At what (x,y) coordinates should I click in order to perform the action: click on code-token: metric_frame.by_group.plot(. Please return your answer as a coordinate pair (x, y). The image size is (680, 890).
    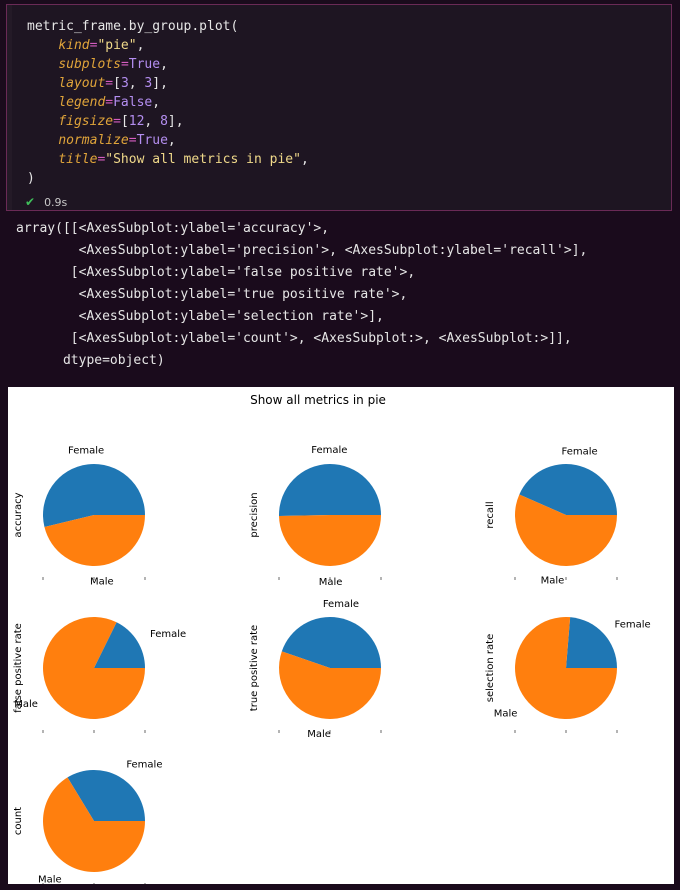
    Looking at the image, I should click on (133, 26).